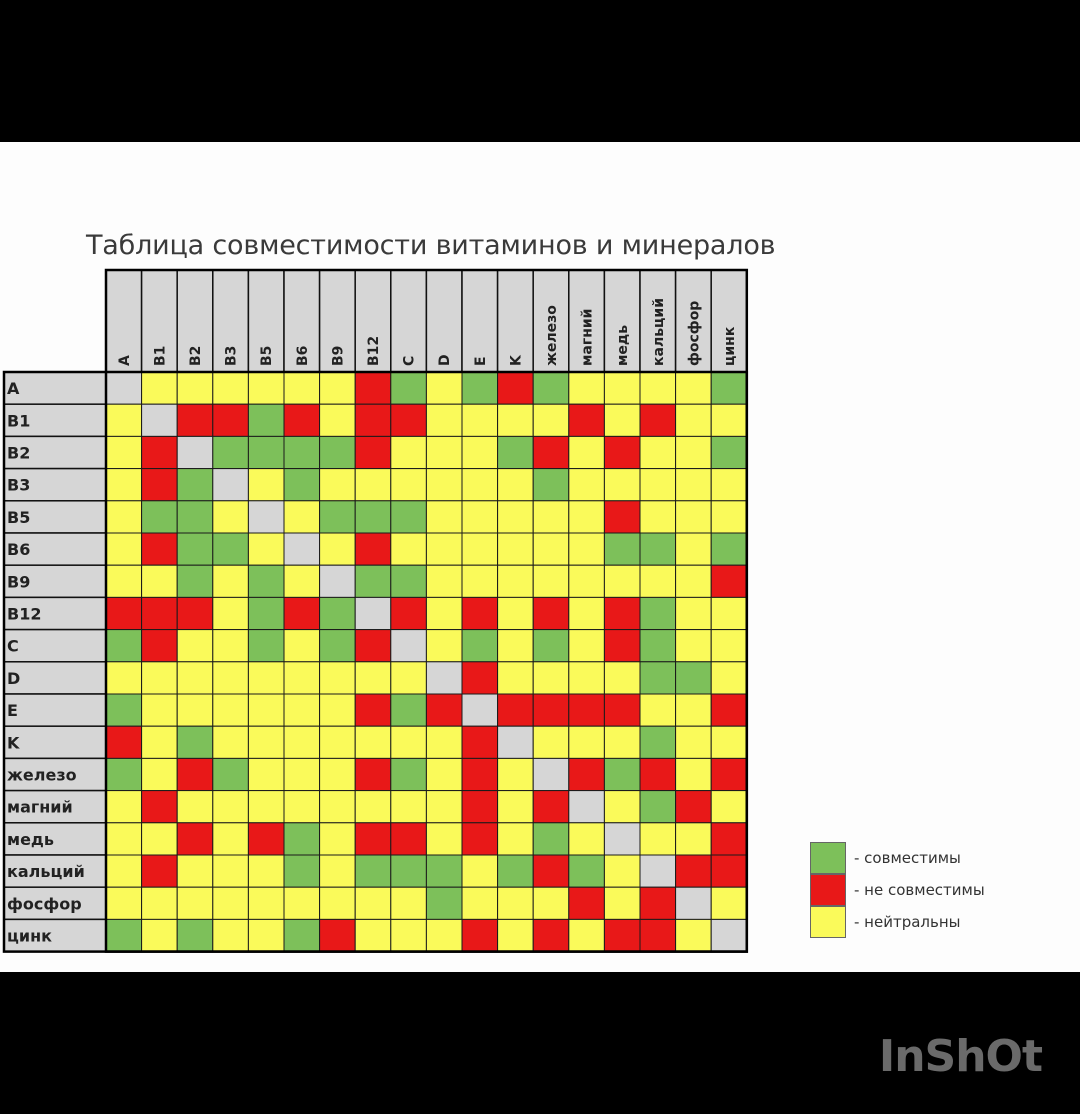 The width and height of the screenshot is (1080, 1114). I want to click on legend-swatch-yellow, so click(828, 922).